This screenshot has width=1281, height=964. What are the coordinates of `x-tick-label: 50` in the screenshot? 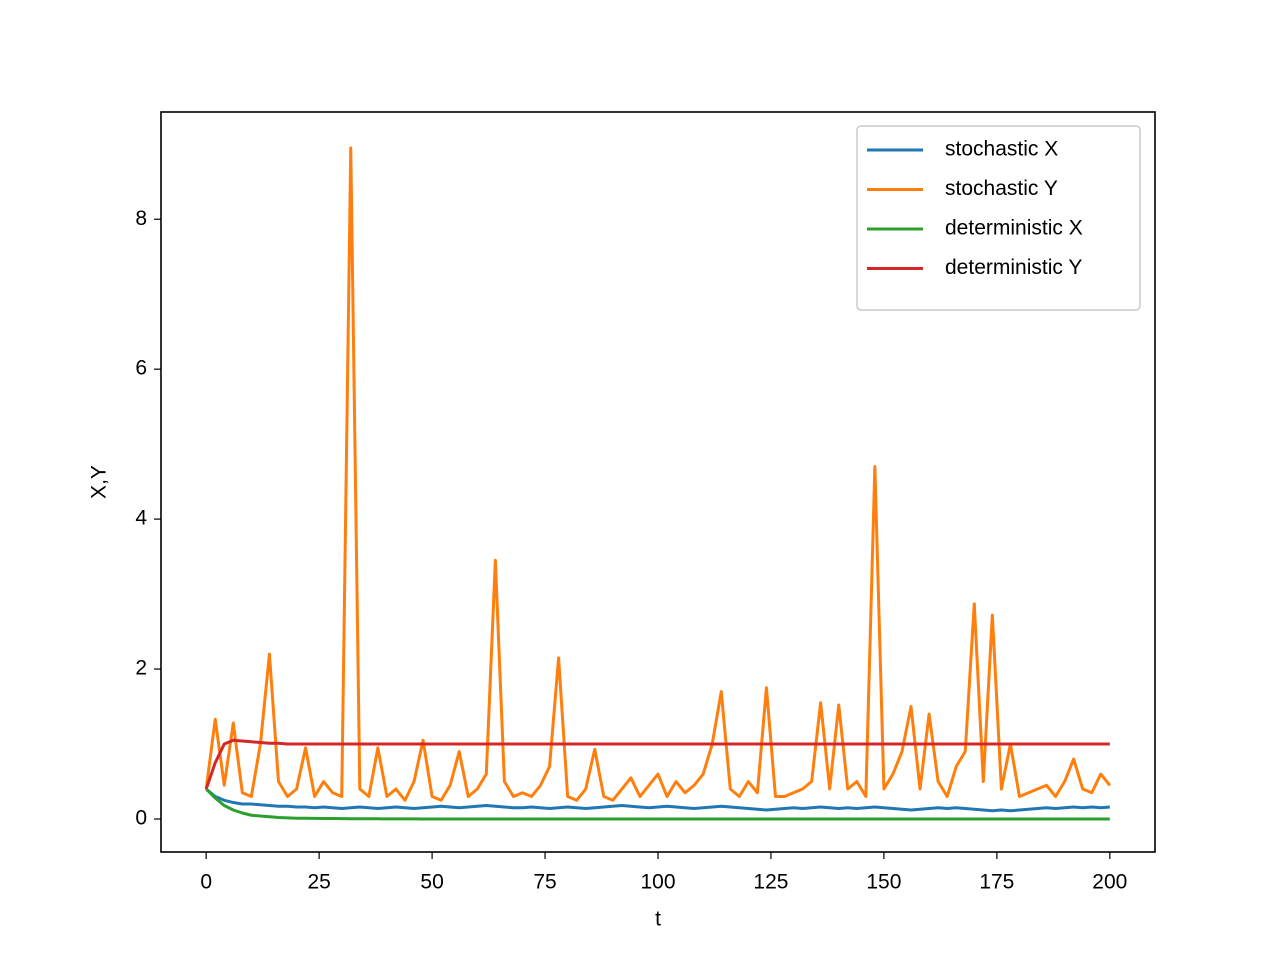 It's located at (431, 882).